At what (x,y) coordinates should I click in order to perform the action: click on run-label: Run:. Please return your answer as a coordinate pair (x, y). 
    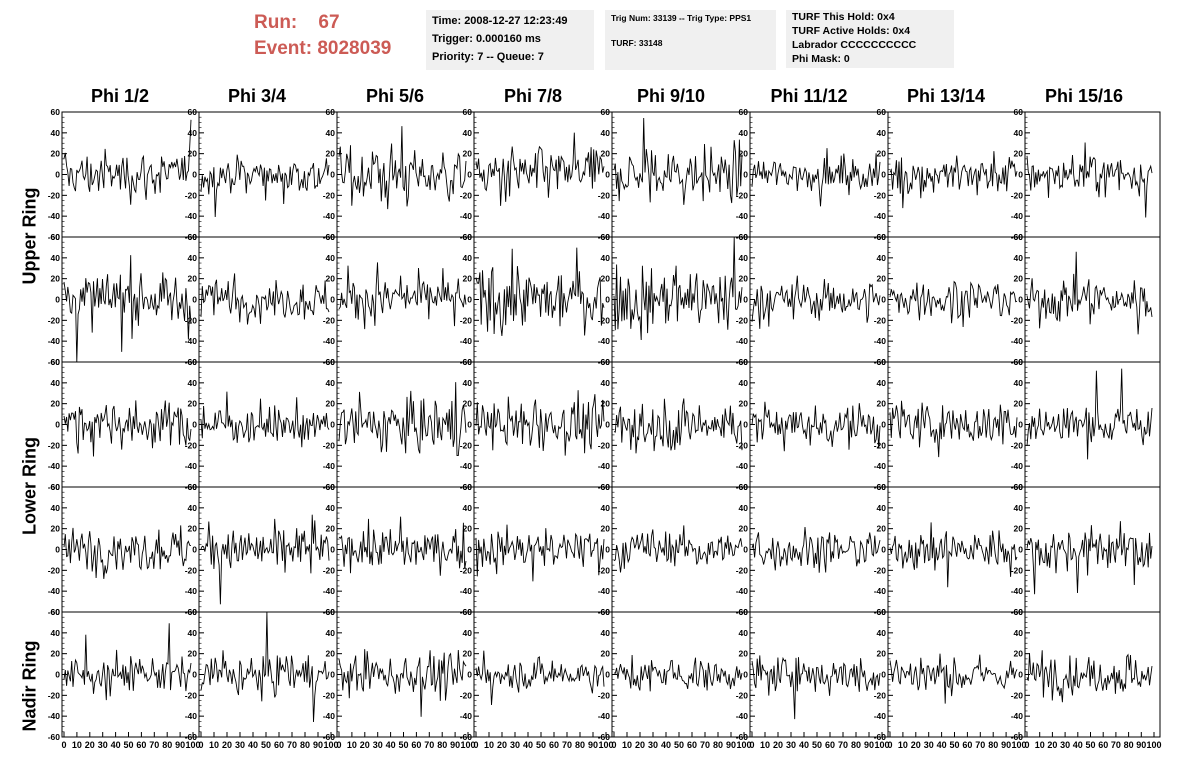
    Looking at the image, I should click on (276, 22).